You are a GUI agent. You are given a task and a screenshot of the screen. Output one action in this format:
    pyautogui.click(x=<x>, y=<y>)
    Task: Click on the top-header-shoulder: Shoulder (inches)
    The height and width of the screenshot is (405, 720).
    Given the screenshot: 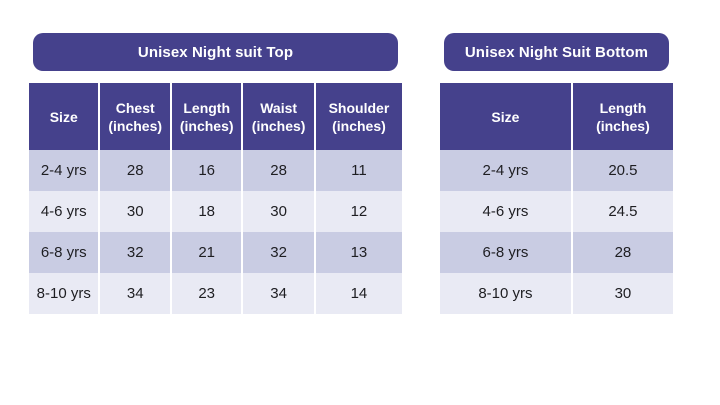 What is the action you would take?
    pyautogui.click(x=358, y=116)
    